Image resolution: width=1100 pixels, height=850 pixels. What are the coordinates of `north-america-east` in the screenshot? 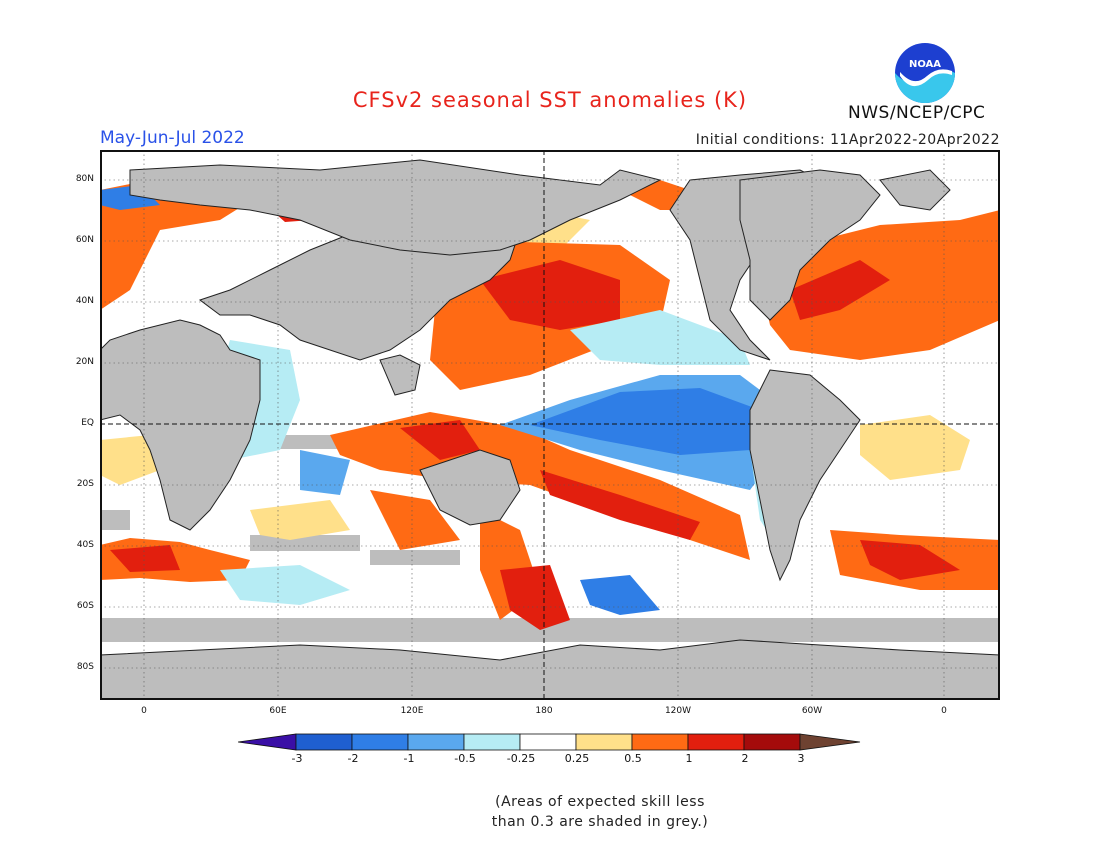 It's located at (810, 245).